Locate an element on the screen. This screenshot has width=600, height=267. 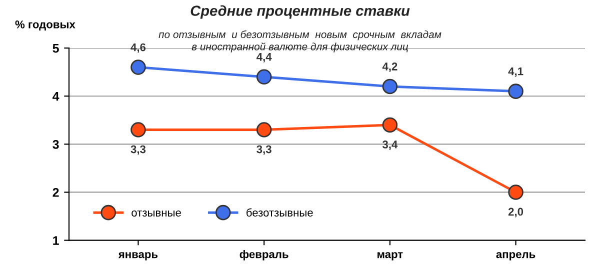
legend-label: отзывные is located at coordinates (156, 213).